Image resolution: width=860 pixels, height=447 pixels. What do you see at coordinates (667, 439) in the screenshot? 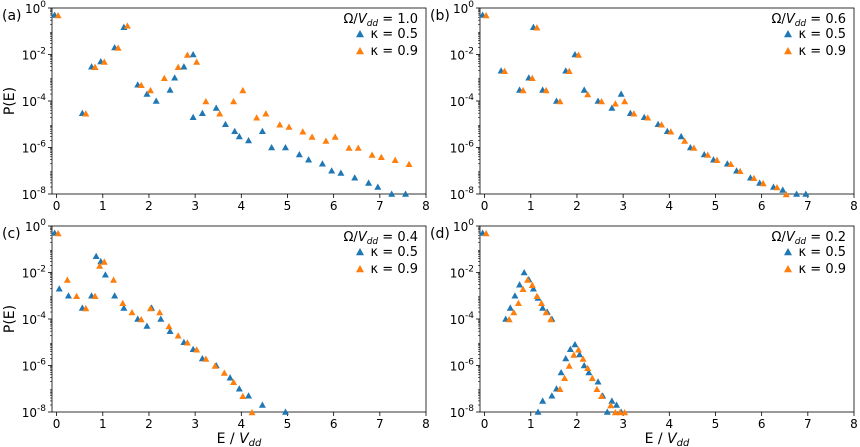
I see `x-axis-label-right: E / Vdd` at bounding box center [667, 439].